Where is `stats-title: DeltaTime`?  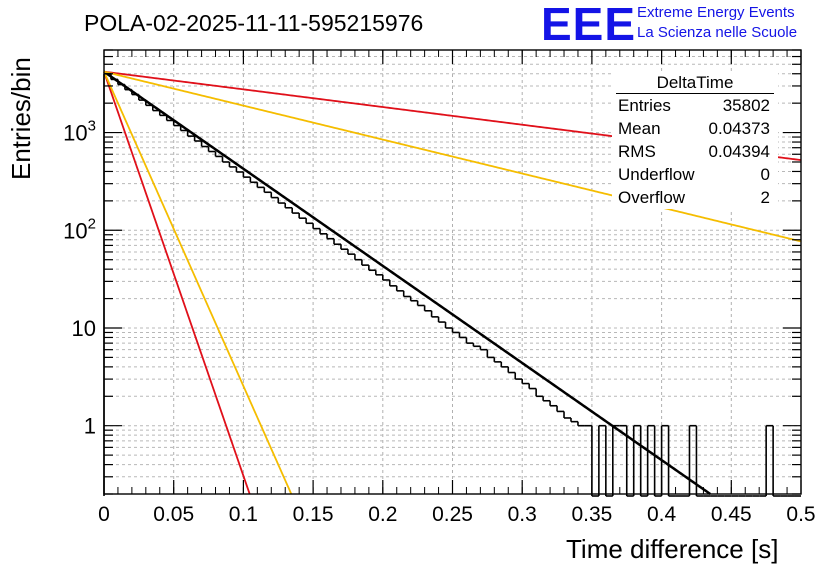
stats-title: DeltaTime is located at coordinates (695, 83).